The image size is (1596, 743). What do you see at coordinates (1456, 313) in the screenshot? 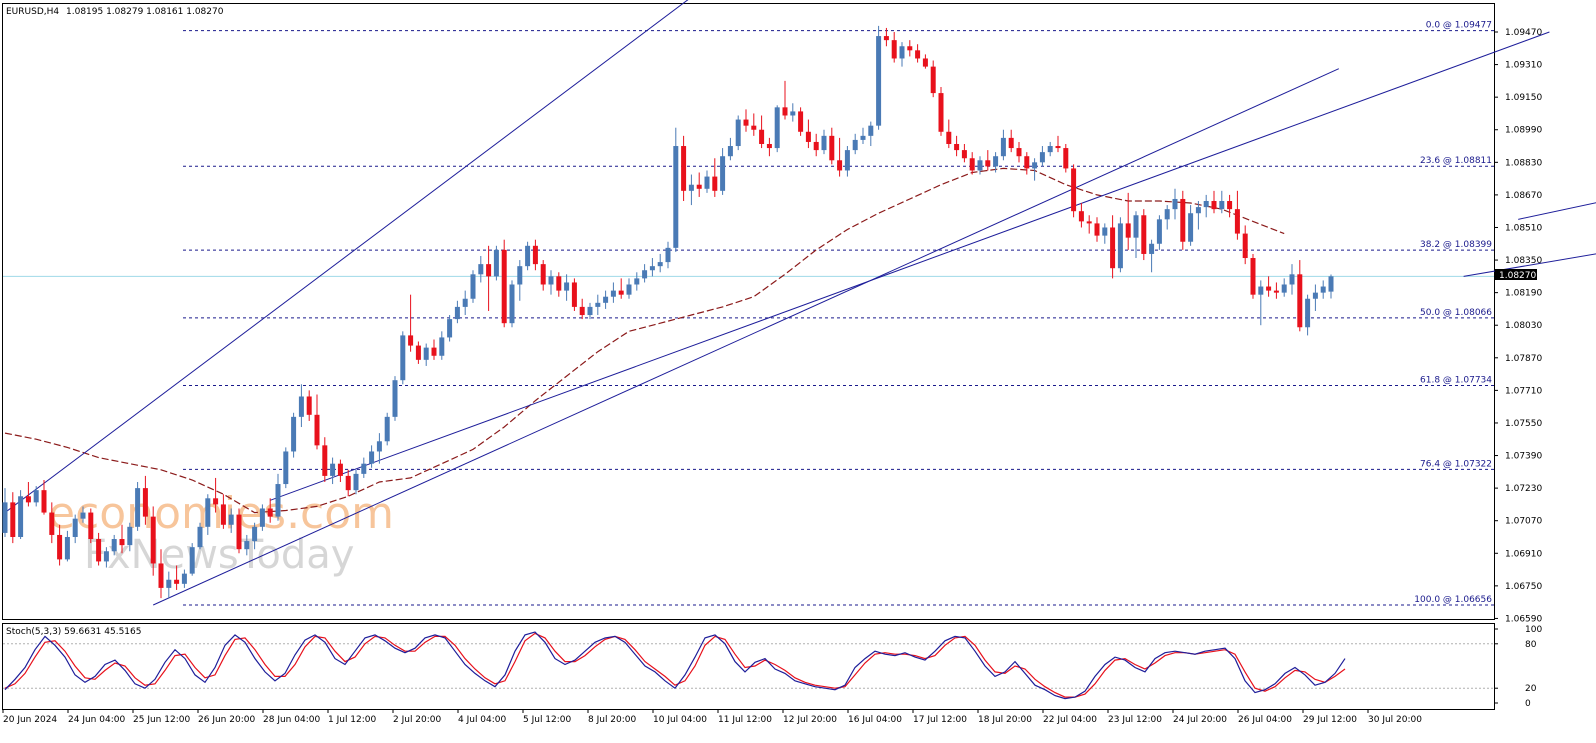
I see `fib-label: 50.0 @ 1.08066` at bounding box center [1456, 313].